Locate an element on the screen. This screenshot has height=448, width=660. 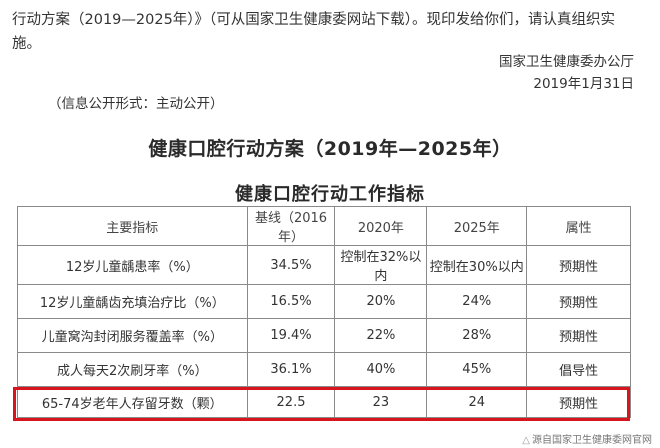
target-2020-cell: 控制在32%以内 is located at coordinates (381, 265).